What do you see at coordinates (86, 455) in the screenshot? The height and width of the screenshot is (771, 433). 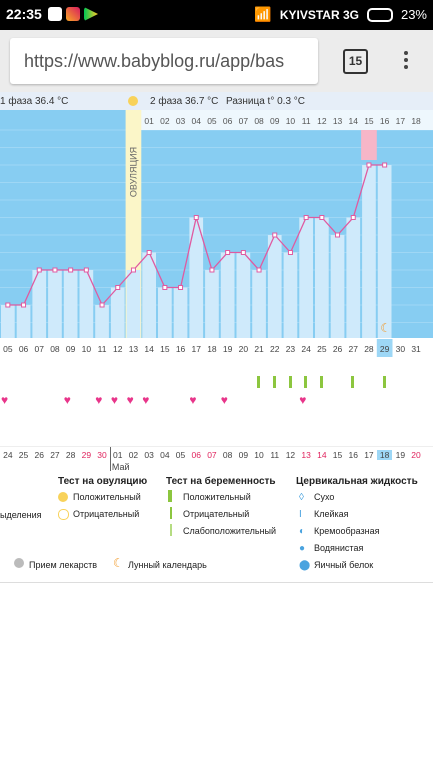 I see `calendar-date: 29` at bounding box center [86, 455].